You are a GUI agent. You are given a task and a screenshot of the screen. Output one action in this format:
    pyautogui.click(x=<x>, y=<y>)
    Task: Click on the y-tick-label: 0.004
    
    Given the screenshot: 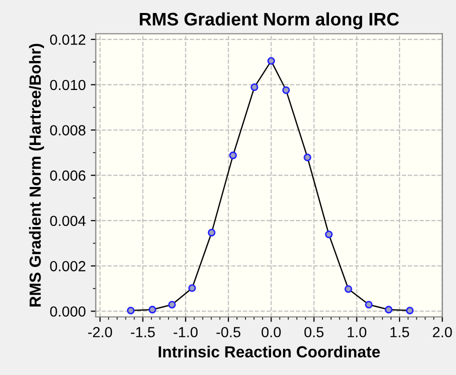 What is the action you would take?
    pyautogui.click(x=68, y=221)
    